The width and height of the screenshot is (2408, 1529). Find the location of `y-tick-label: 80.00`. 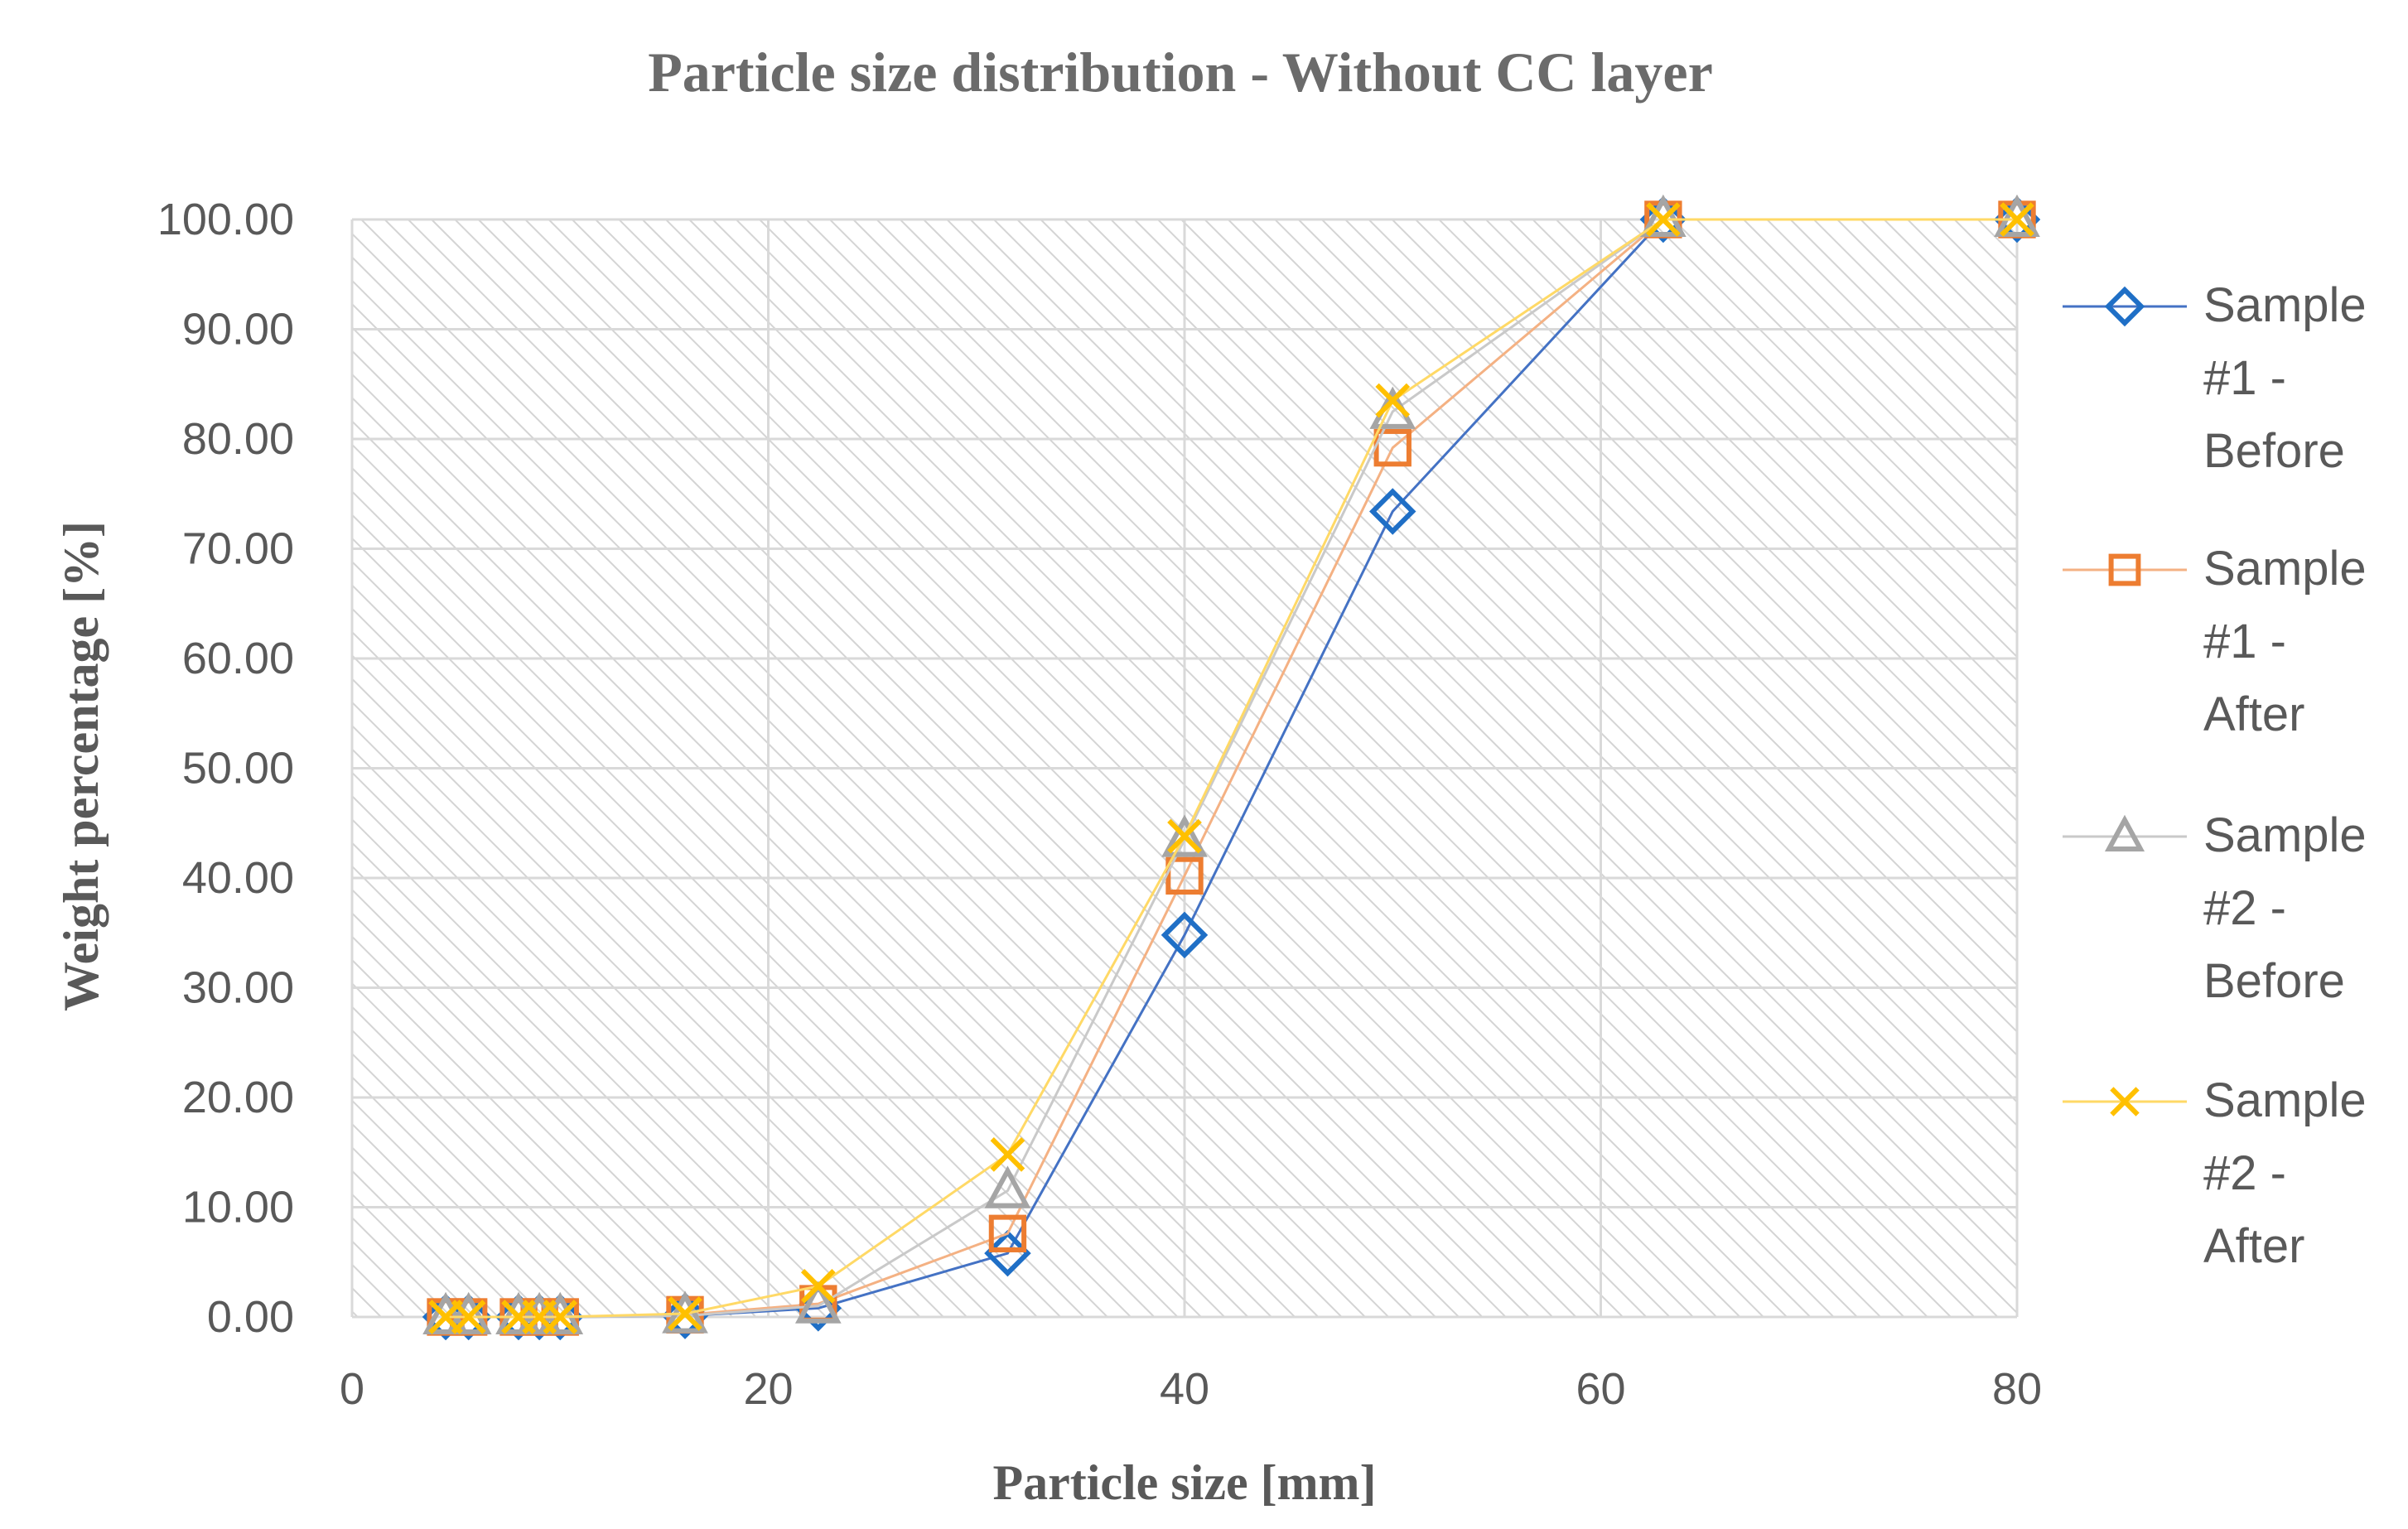

y-tick-label: 80.00 is located at coordinates (238, 439).